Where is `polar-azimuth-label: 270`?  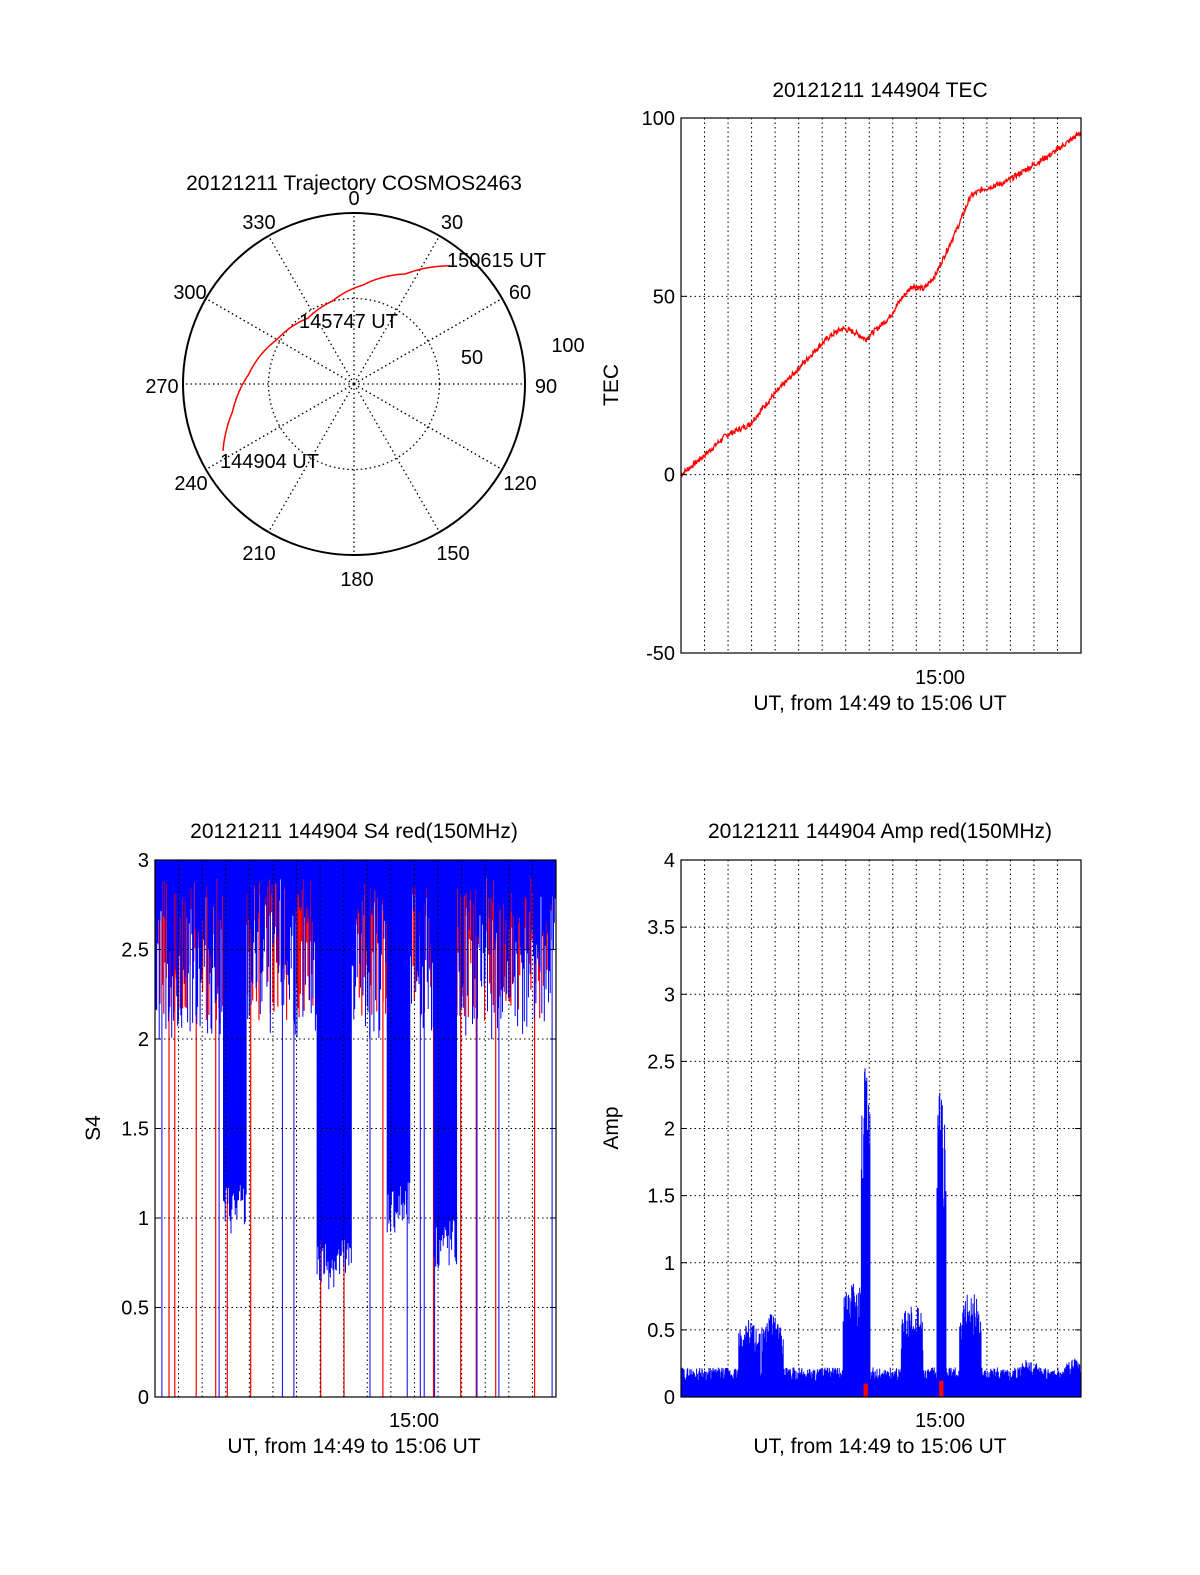
polar-azimuth-label: 270 is located at coordinates (161, 387).